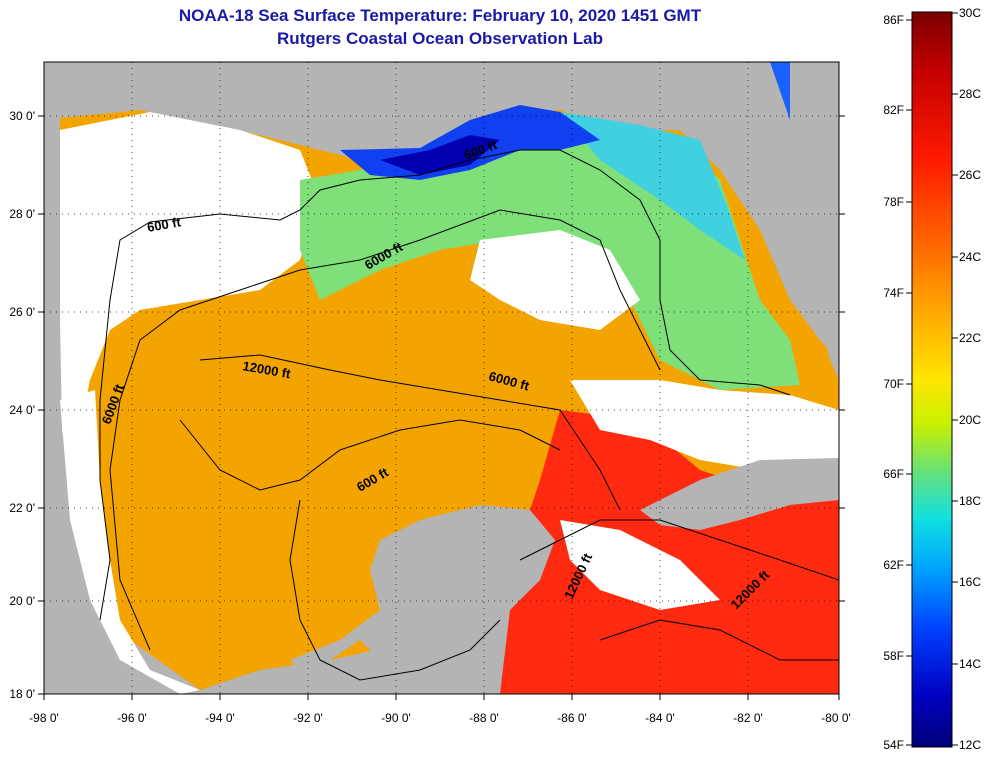 The height and width of the screenshot is (761, 992). What do you see at coordinates (836, 718) in the screenshot?
I see `lon-label: -80 0'` at bounding box center [836, 718].